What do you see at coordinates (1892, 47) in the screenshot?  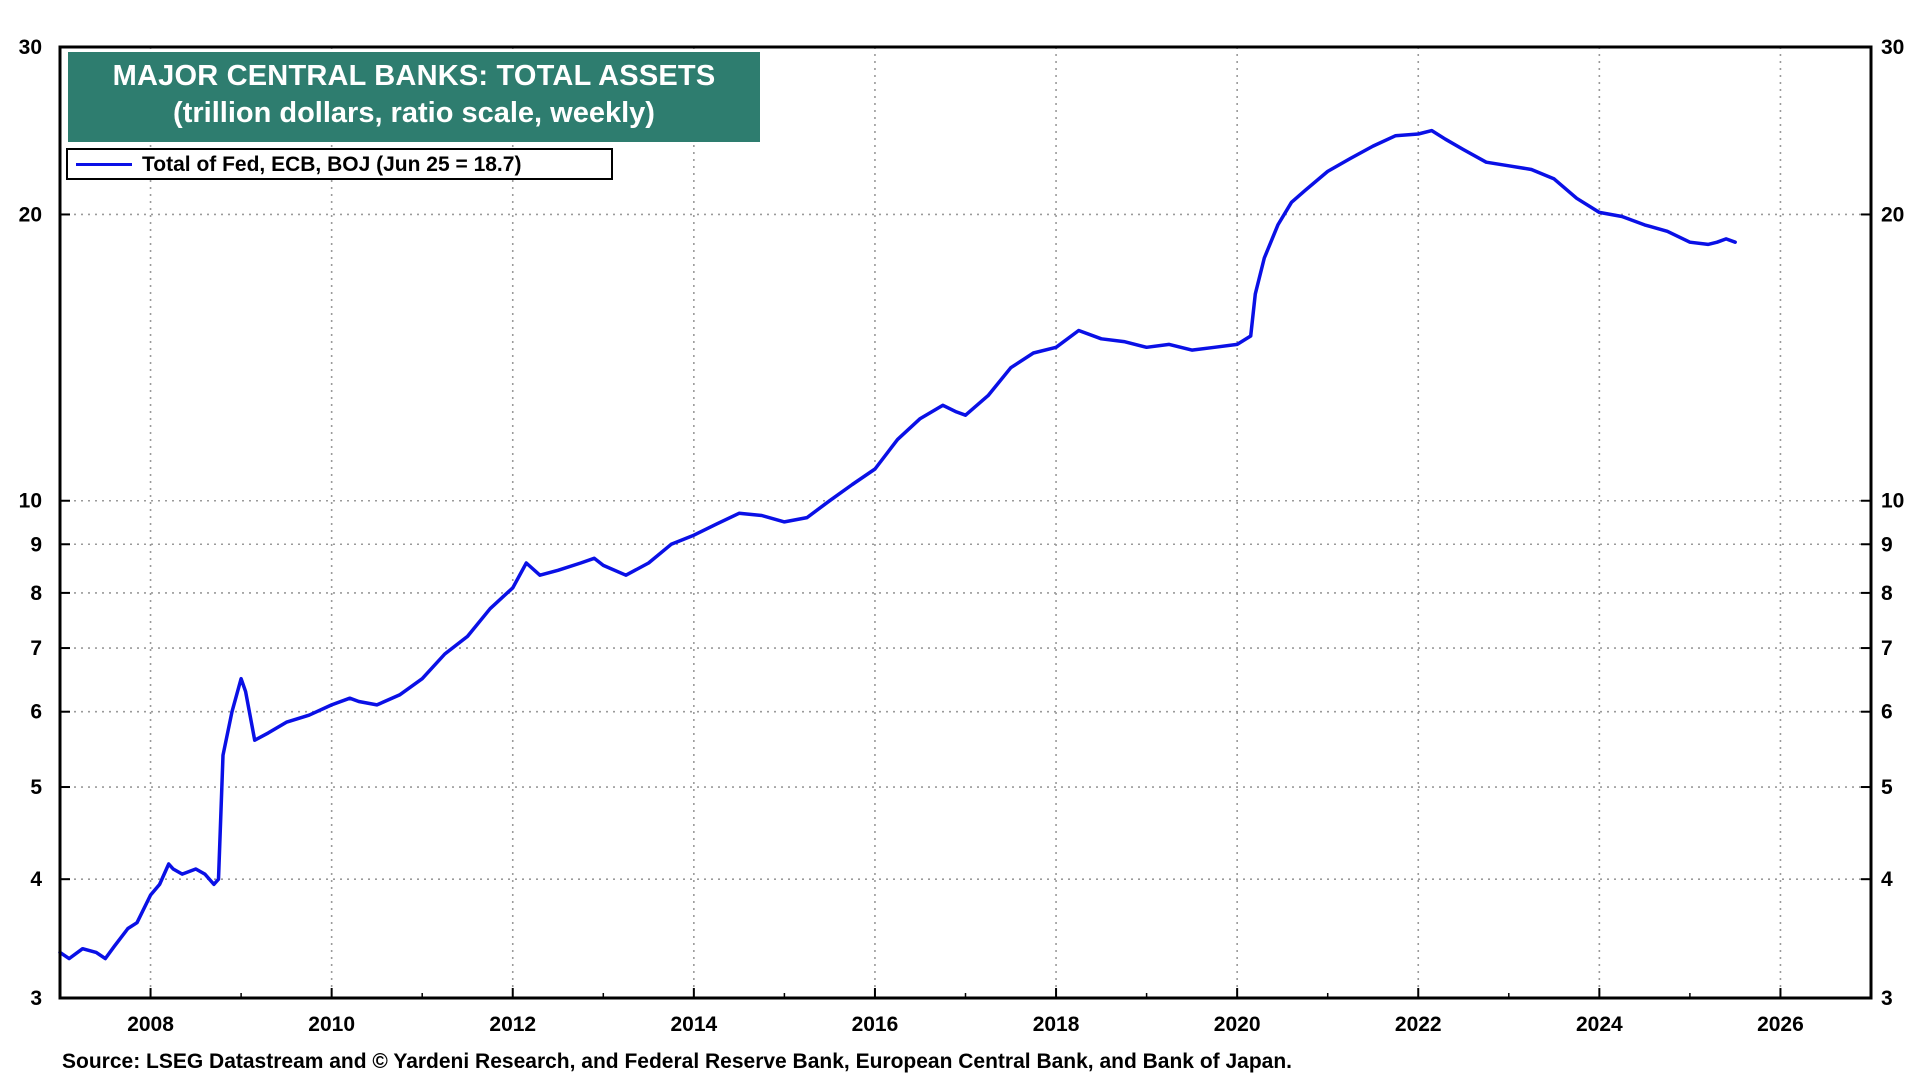 I see `y-tick-label-right-30: 30` at bounding box center [1892, 47].